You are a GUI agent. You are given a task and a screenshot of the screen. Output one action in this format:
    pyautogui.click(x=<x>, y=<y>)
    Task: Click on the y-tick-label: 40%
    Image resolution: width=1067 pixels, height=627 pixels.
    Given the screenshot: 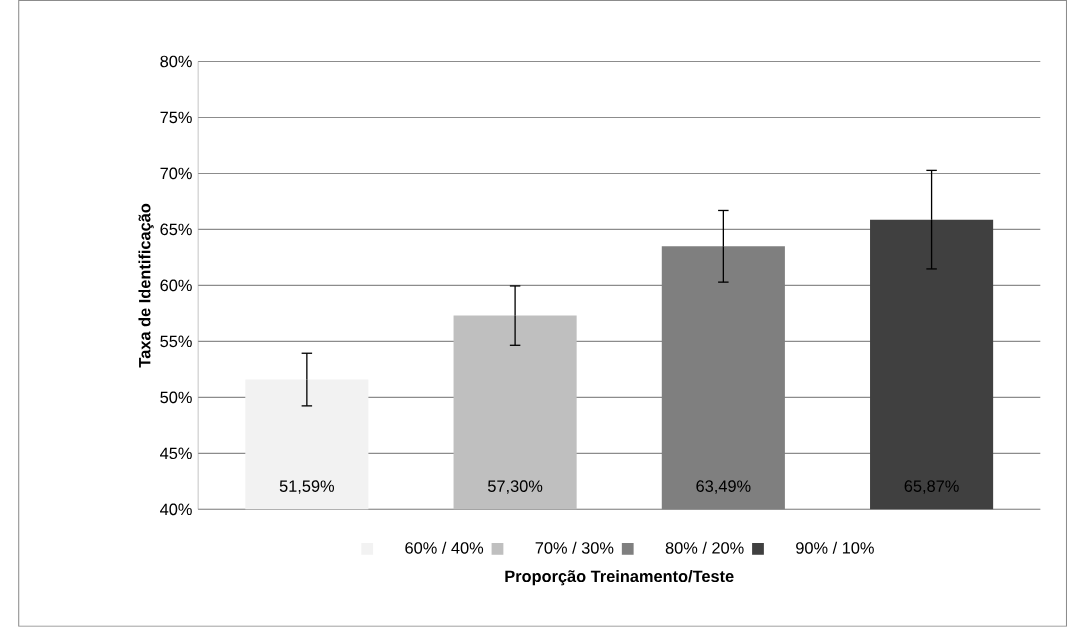 What is the action you would take?
    pyautogui.click(x=176, y=509)
    